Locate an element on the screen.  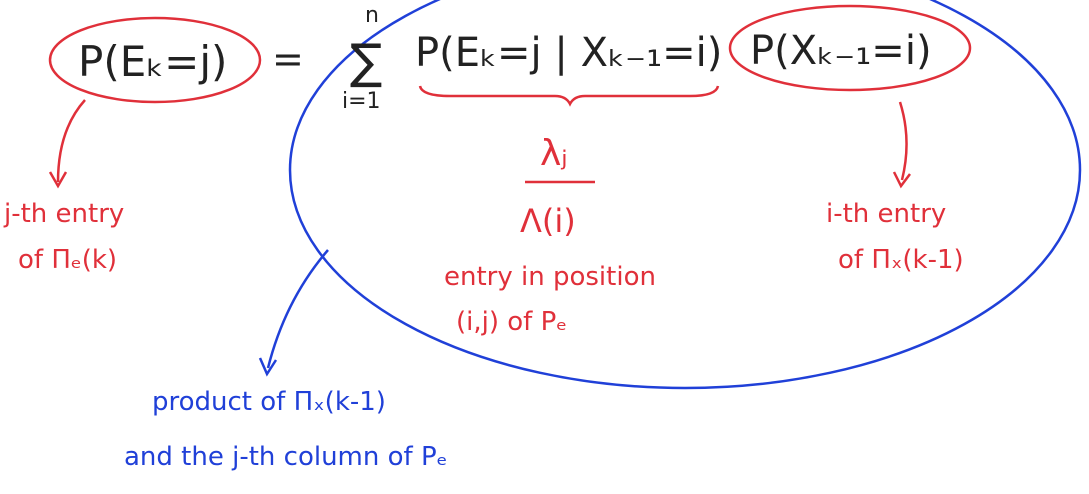
sum-upper-limit: n is located at coordinates (372, 15).